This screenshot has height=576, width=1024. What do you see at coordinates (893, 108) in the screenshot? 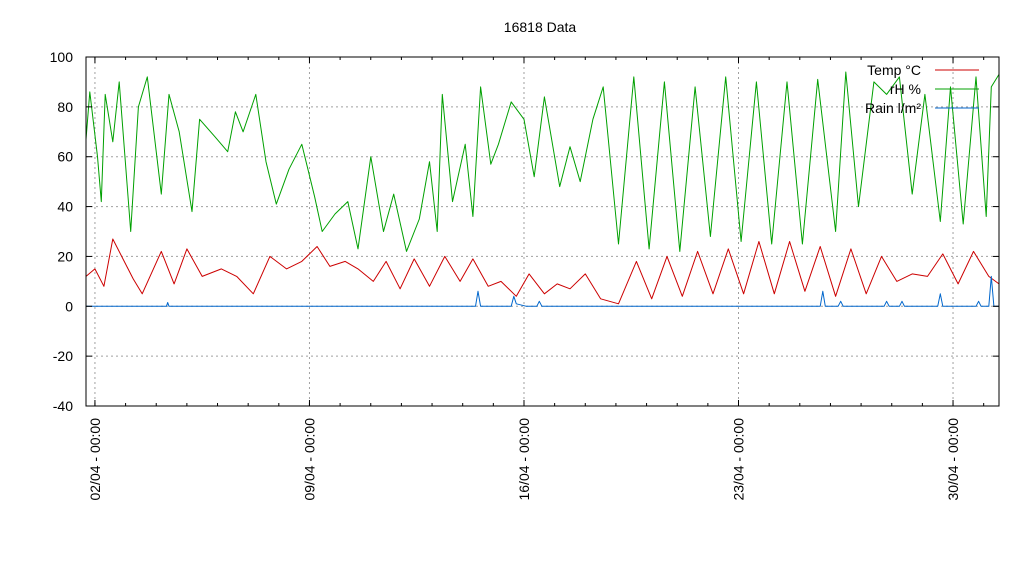
I see `legend-label: Rain l/m²` at bounding box center [893, 108].